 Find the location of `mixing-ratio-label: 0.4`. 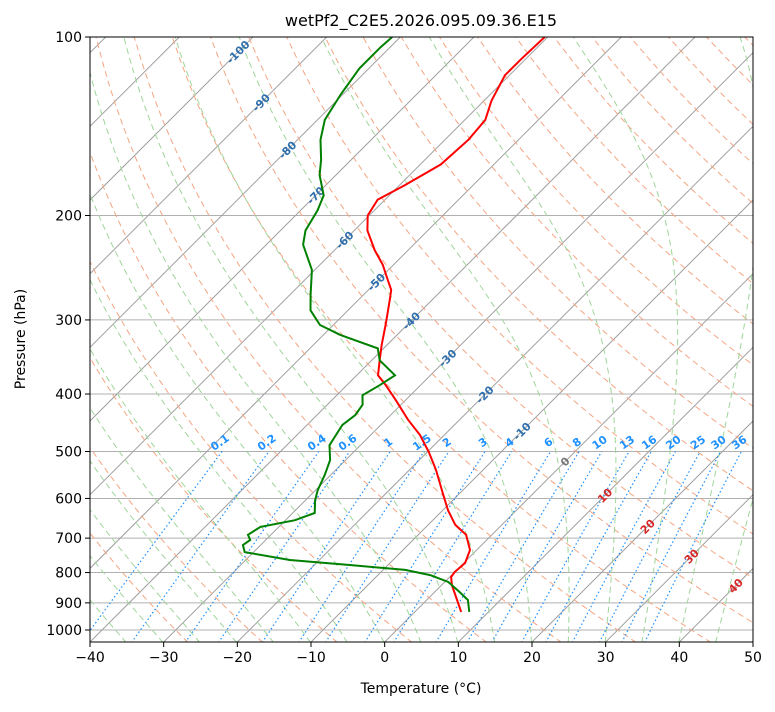

mixing-ratio-label: 0.4 is located at coordinates (317, 443).